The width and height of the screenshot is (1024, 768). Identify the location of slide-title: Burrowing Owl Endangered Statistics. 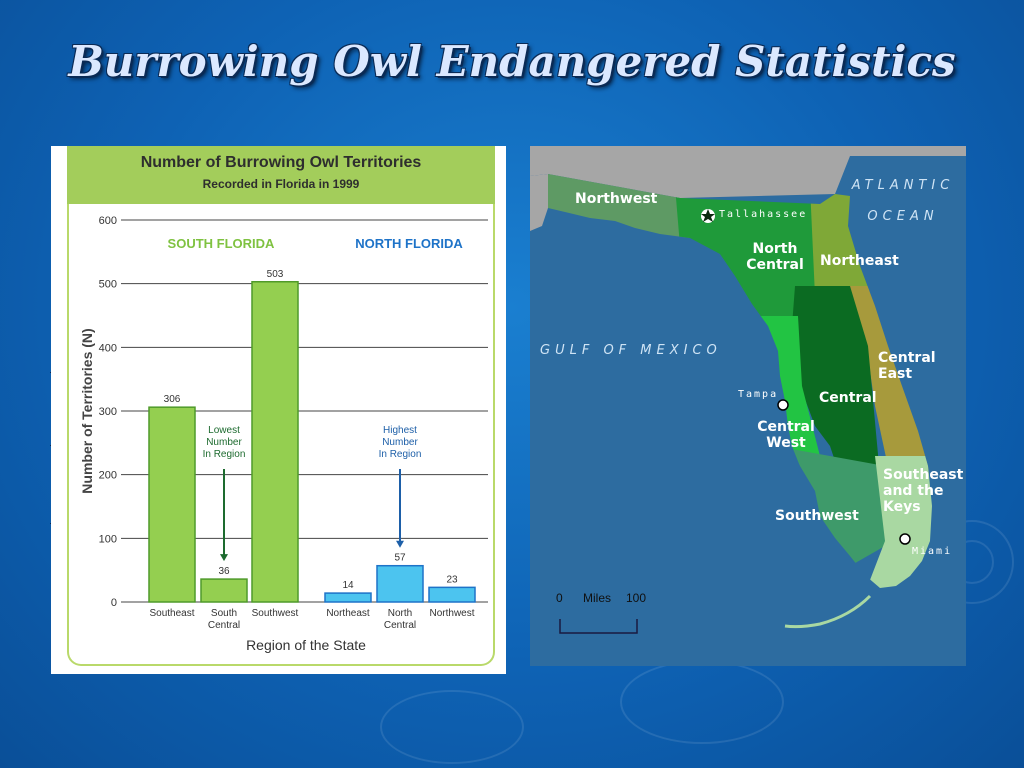
(512, 61).